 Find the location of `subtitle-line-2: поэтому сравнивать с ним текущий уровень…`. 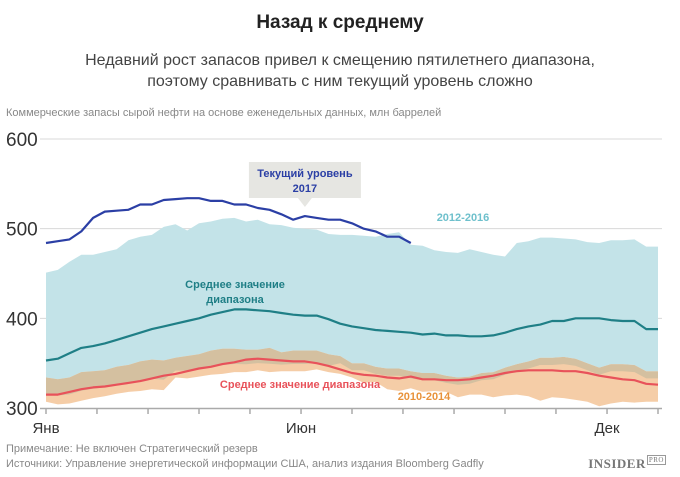

subtitle-line-2: поэтому сравнивать с ним текущий уровень… is located at coordinates (340, 81).